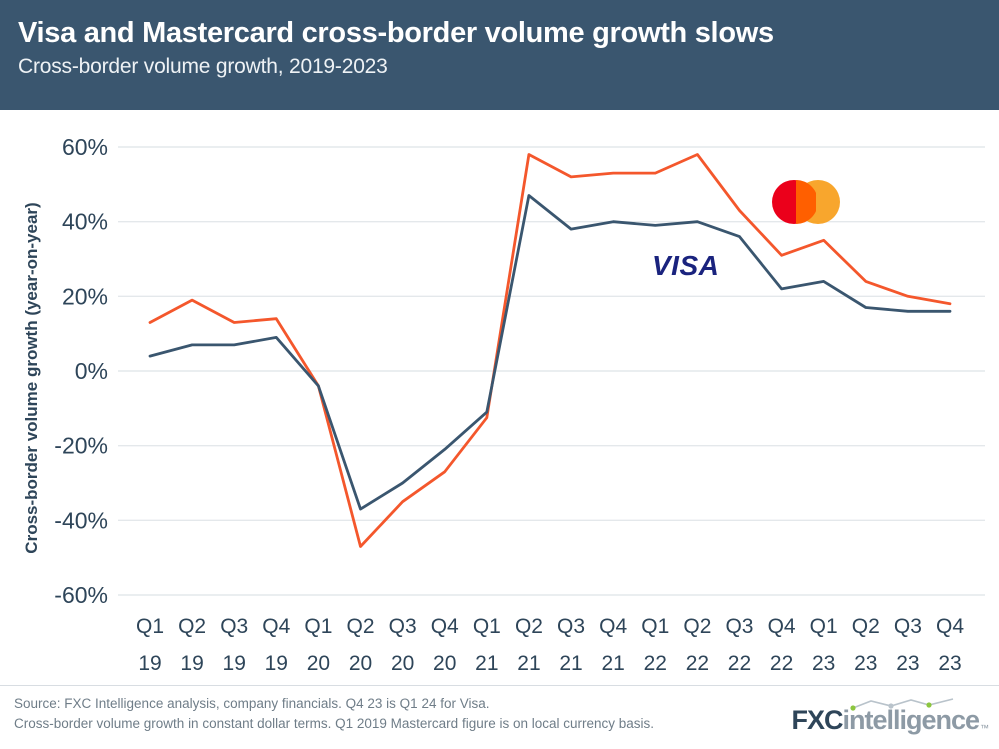 This screenshot has width=999, height=749. I want to click on mastercard-logo, so click(806, 202).